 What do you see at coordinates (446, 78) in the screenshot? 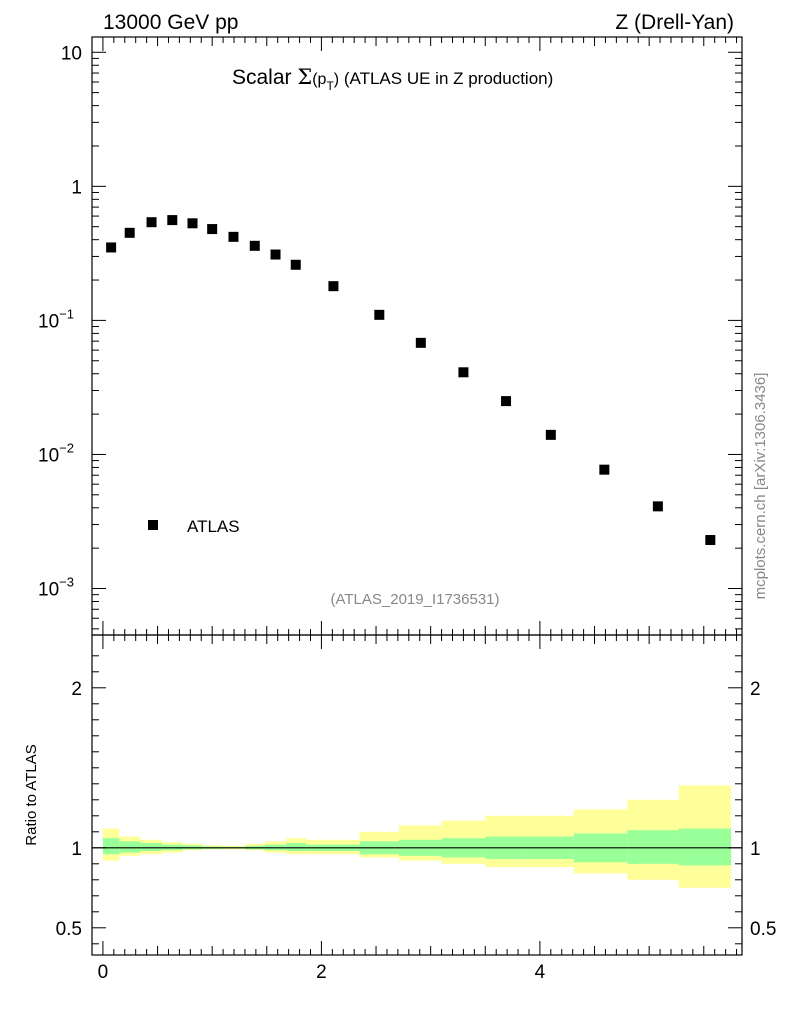
I see `plot-title-rest: (ATLAS UE in Z production)` at bounding box center [446, 78].